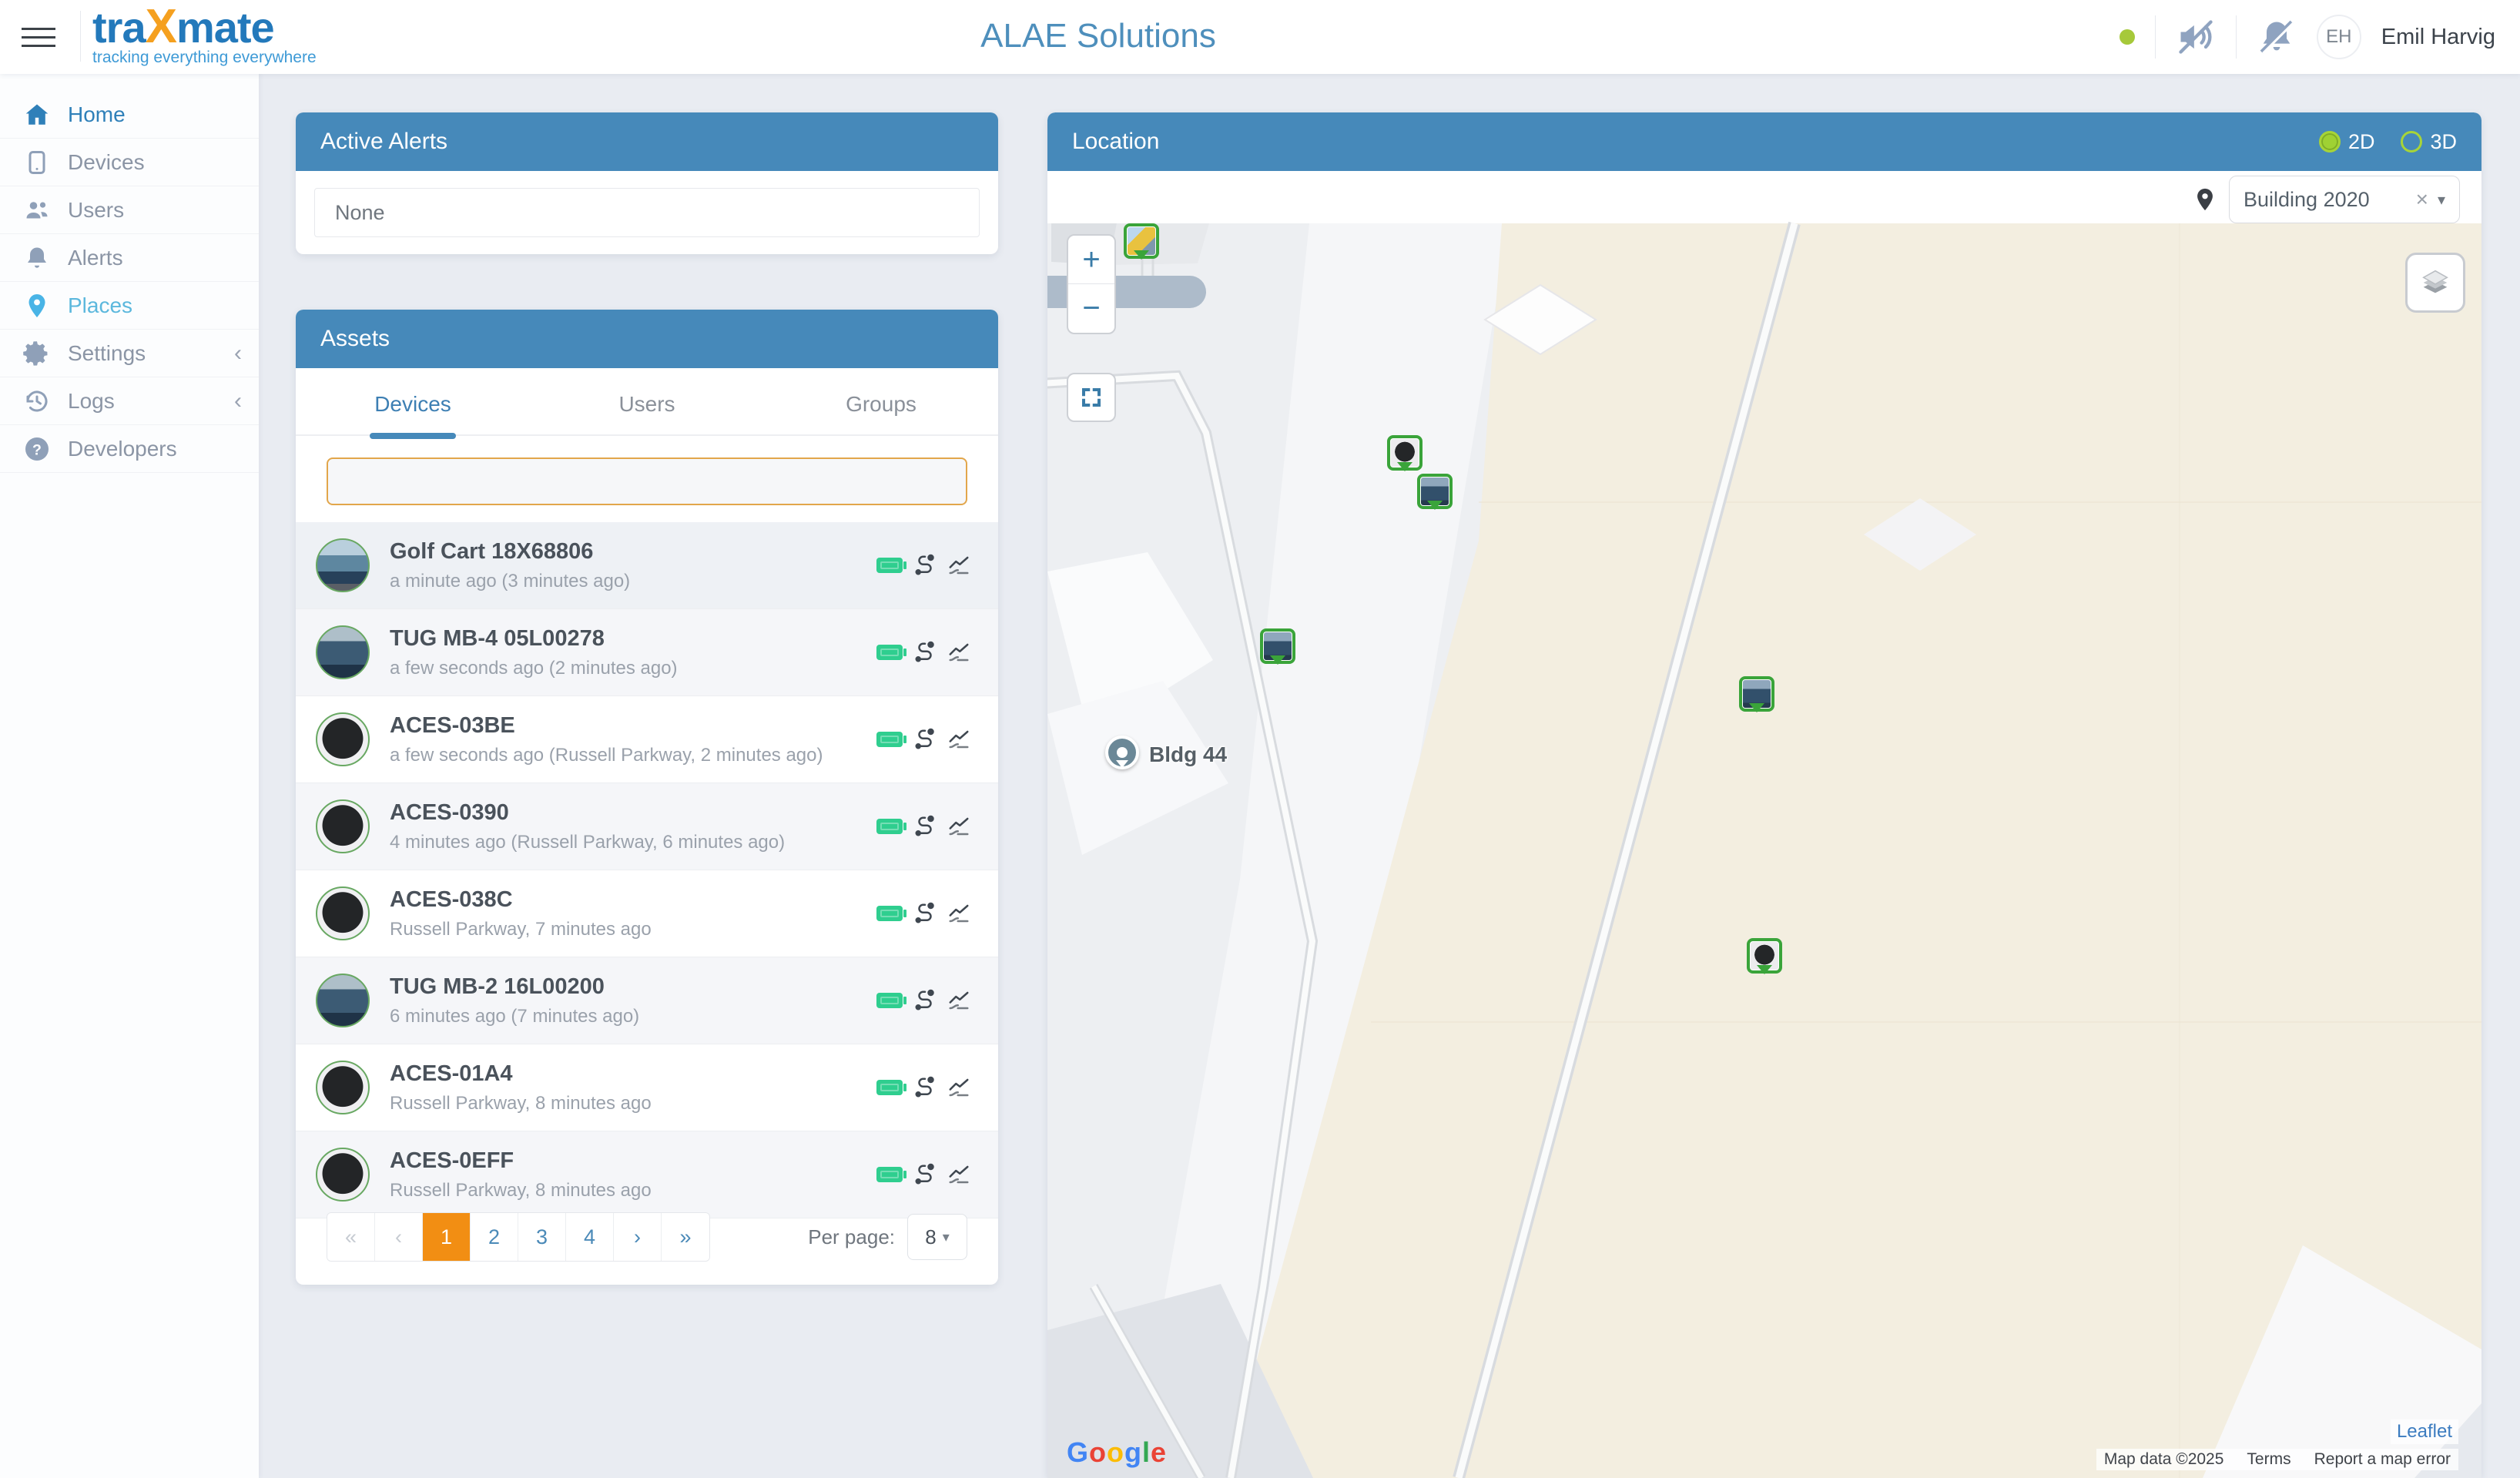 This screenshot has height=1478, width=2520. Describe the element at coordinates (100, 305) in the screenshot. I see `sidebar-item-label: Places` at that location.